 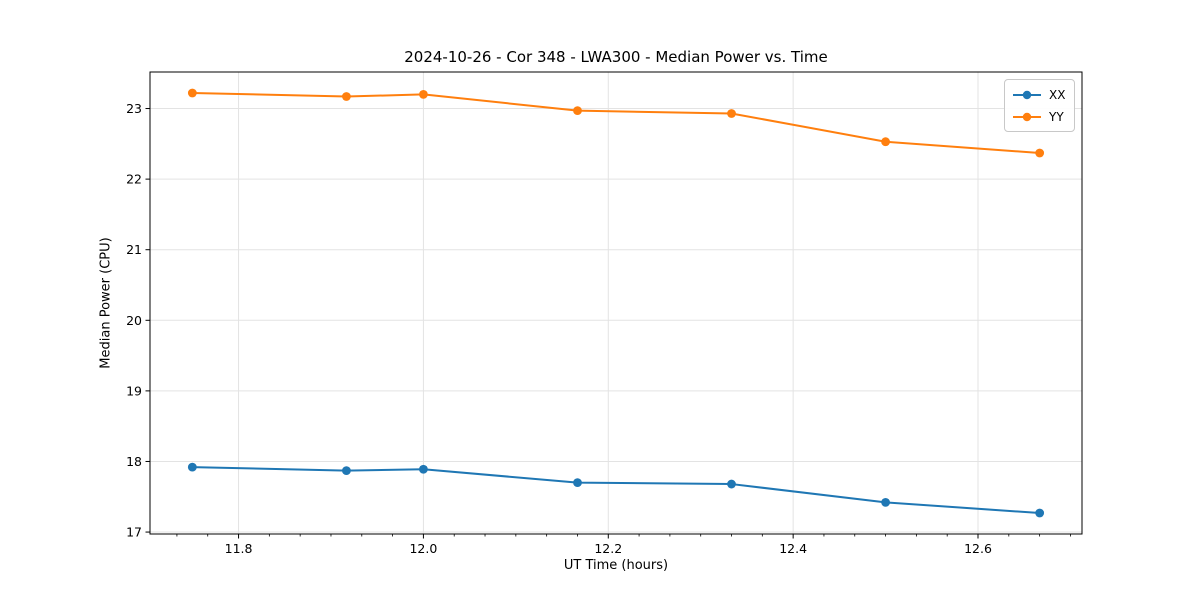 I want to click on y-axis-label: Median Power (CPU), so click(x=106, y=303).